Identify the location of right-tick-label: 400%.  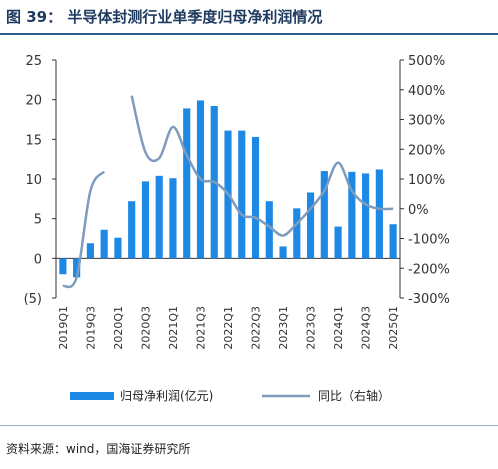
(426, 91).